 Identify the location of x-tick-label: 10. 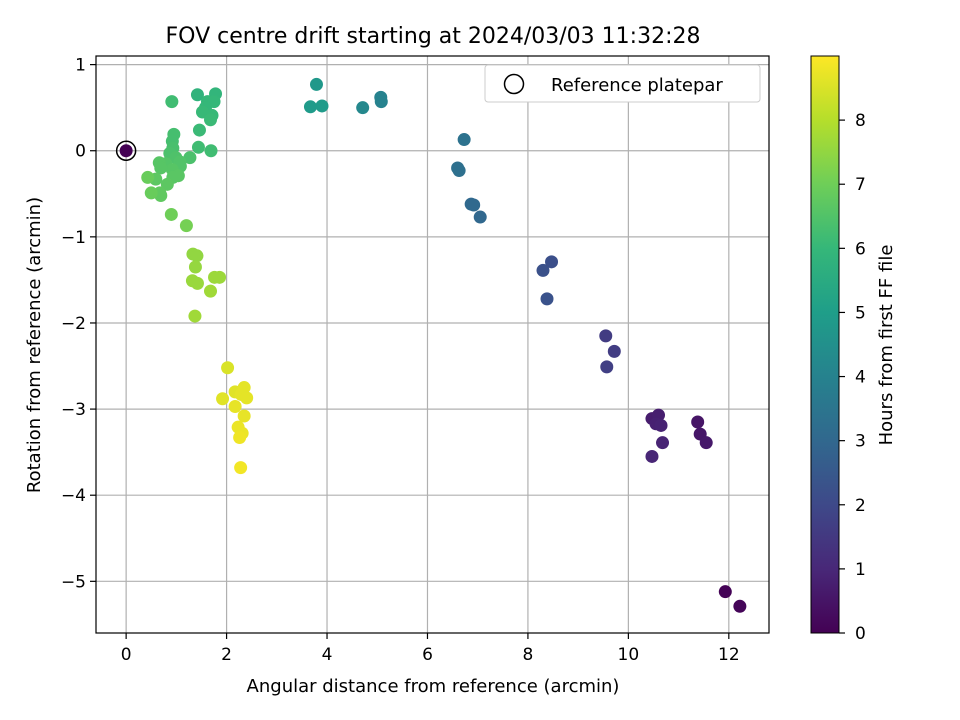
(629, 655).